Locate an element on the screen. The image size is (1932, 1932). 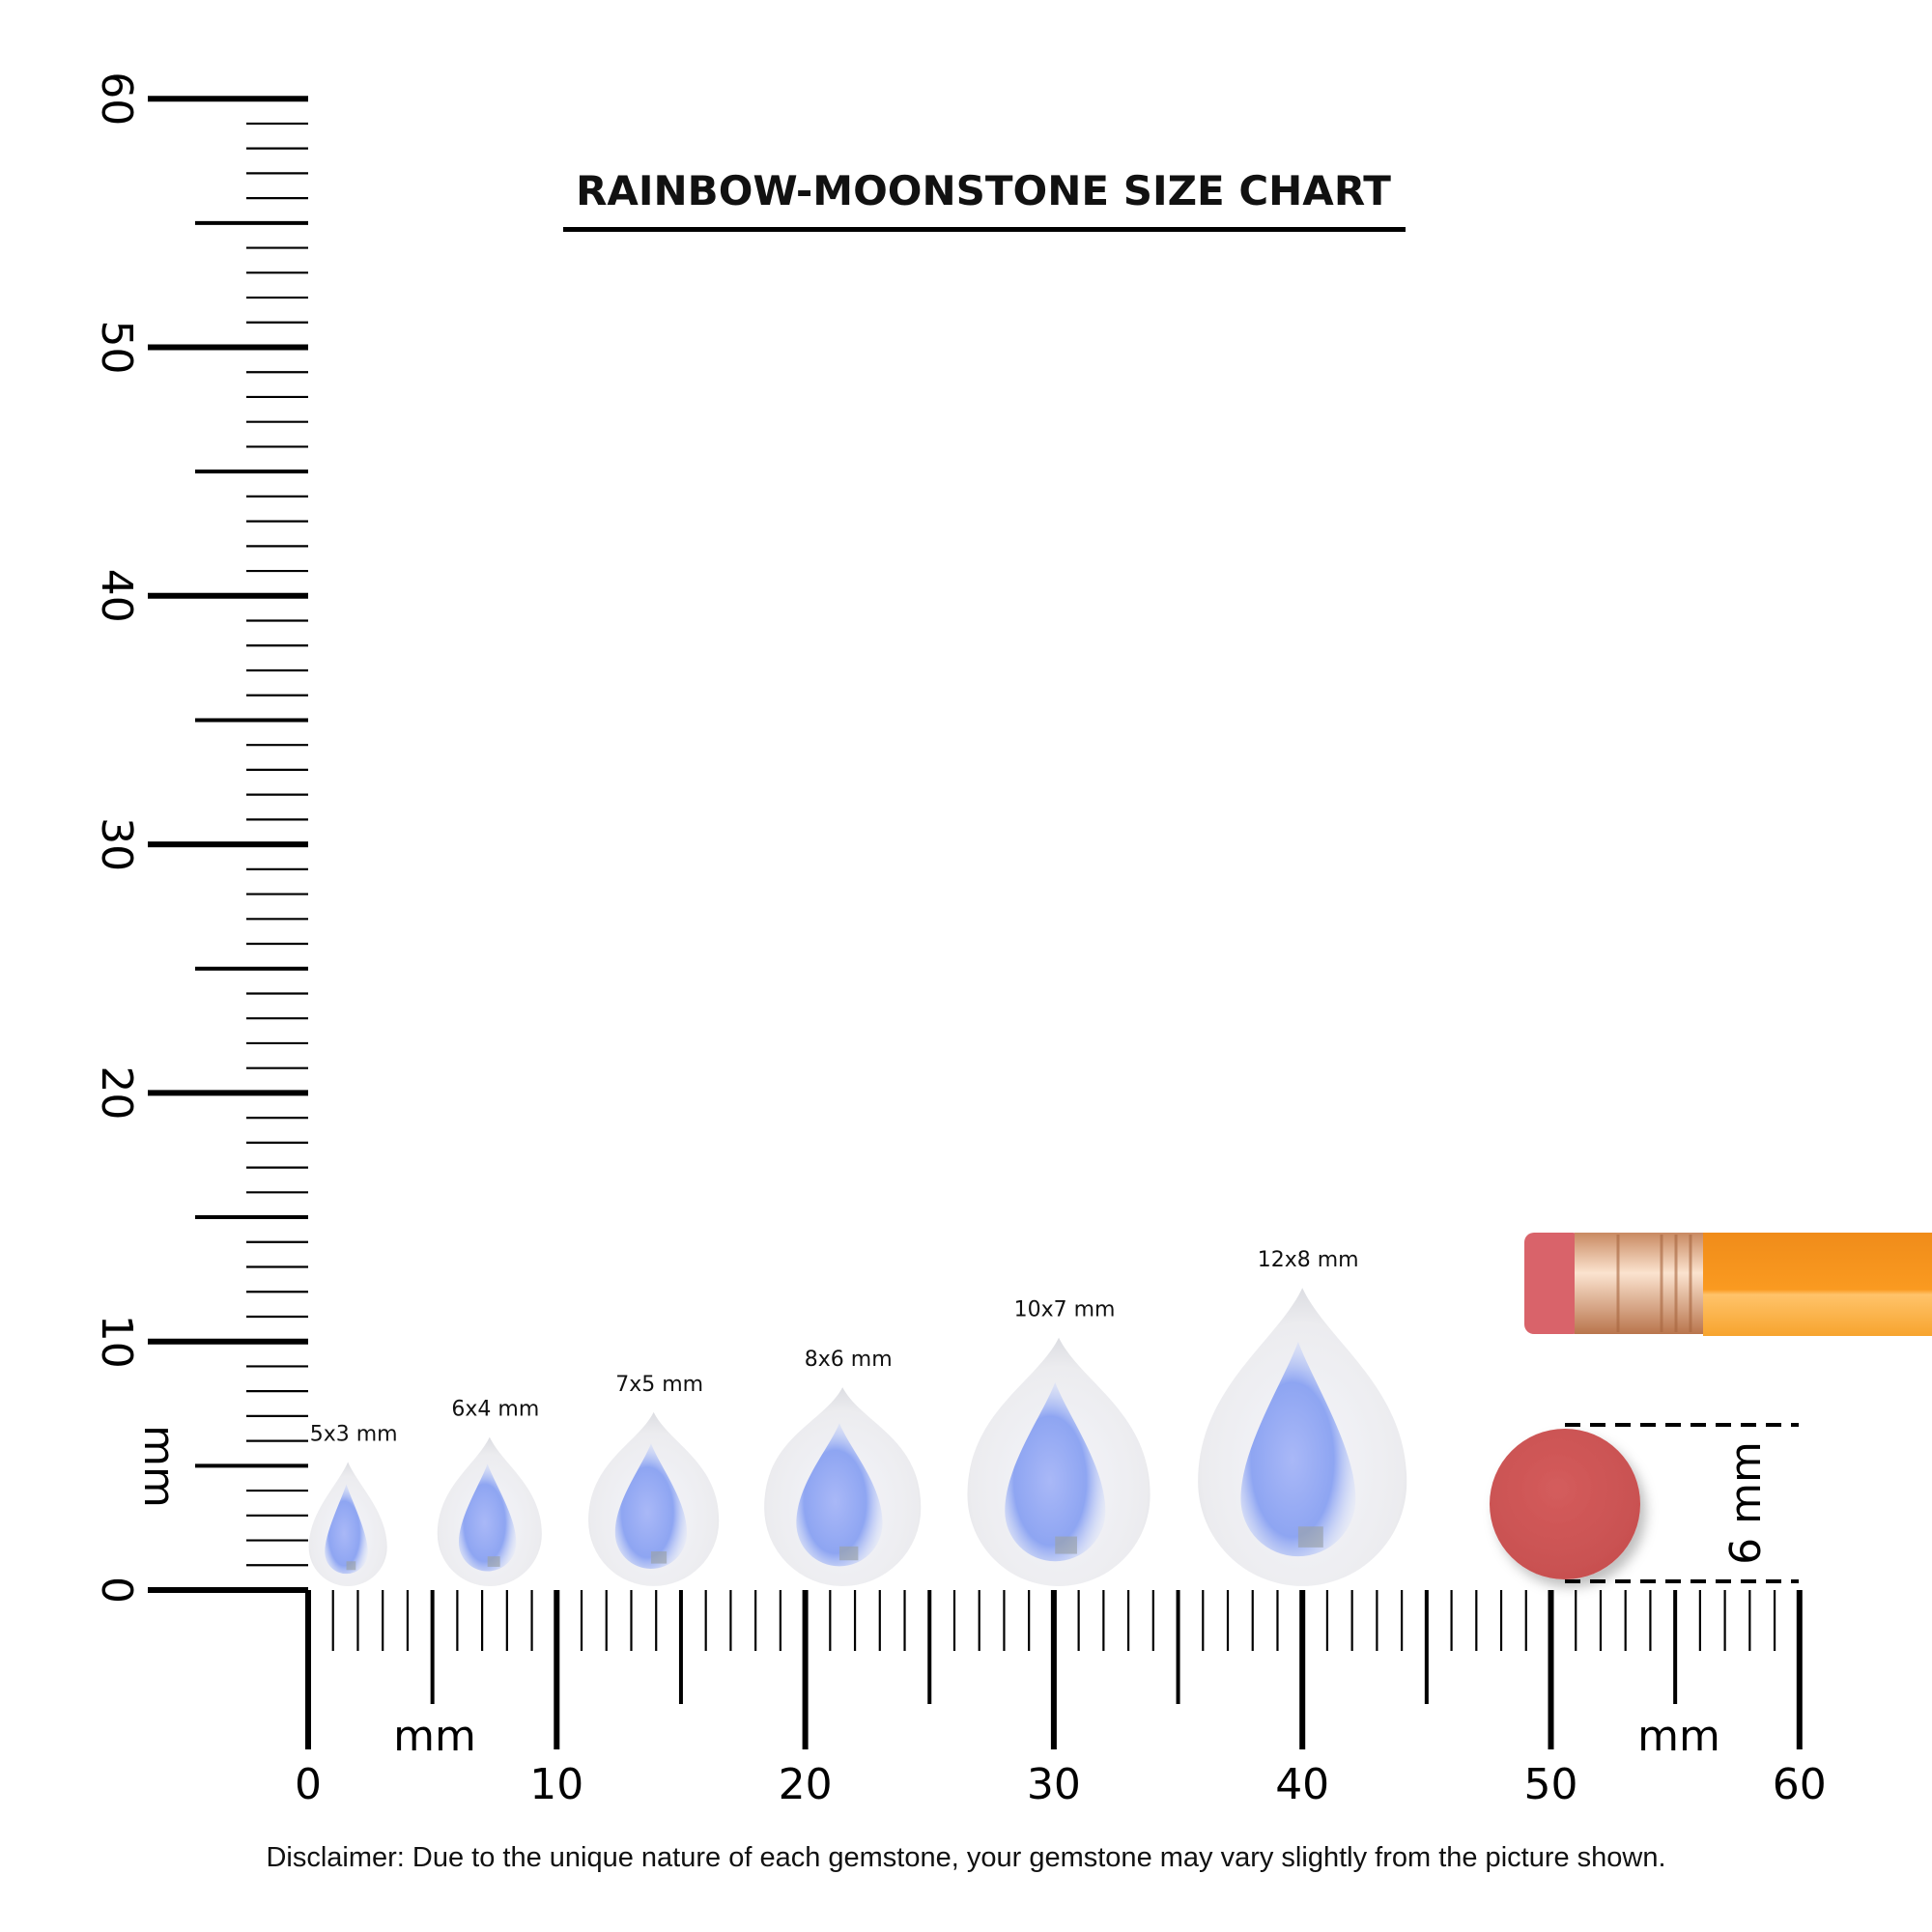
x-tick-label: 50 is located at coordinates (1551, 1784).